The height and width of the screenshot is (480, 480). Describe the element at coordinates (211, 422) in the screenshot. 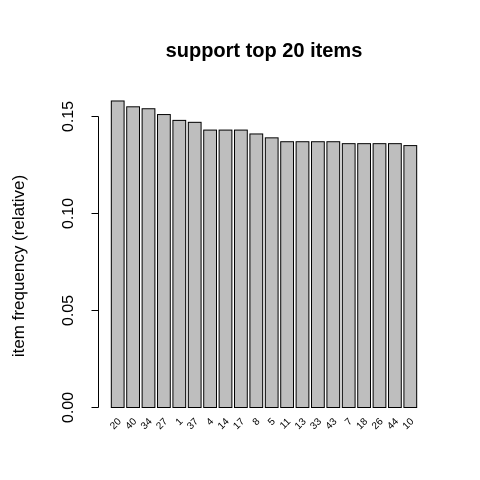

I see `x-tick-label: 4` at that location.